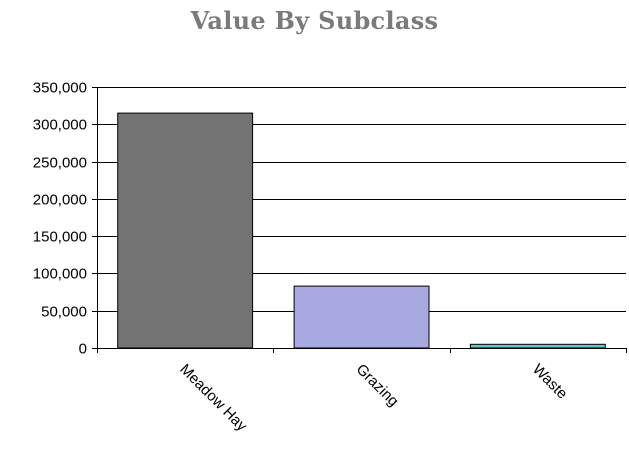 The width and height of the screenshot is (629, 449). I want to click on bar-meadow-hay, so click(185, 230).